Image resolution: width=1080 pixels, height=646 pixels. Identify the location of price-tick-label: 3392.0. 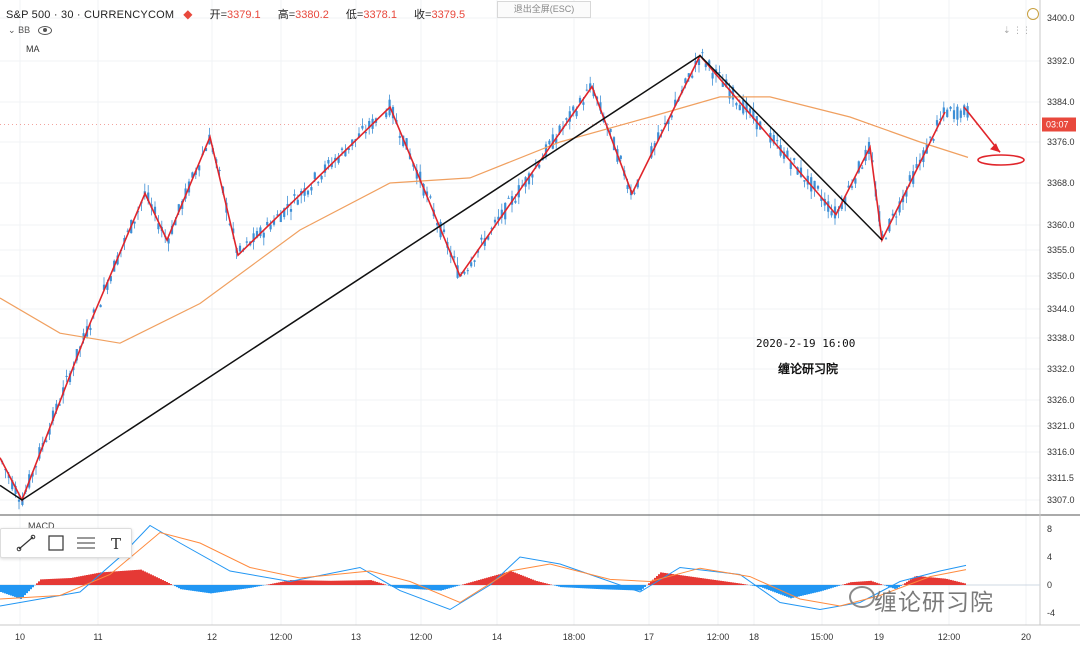
(1061, 61).